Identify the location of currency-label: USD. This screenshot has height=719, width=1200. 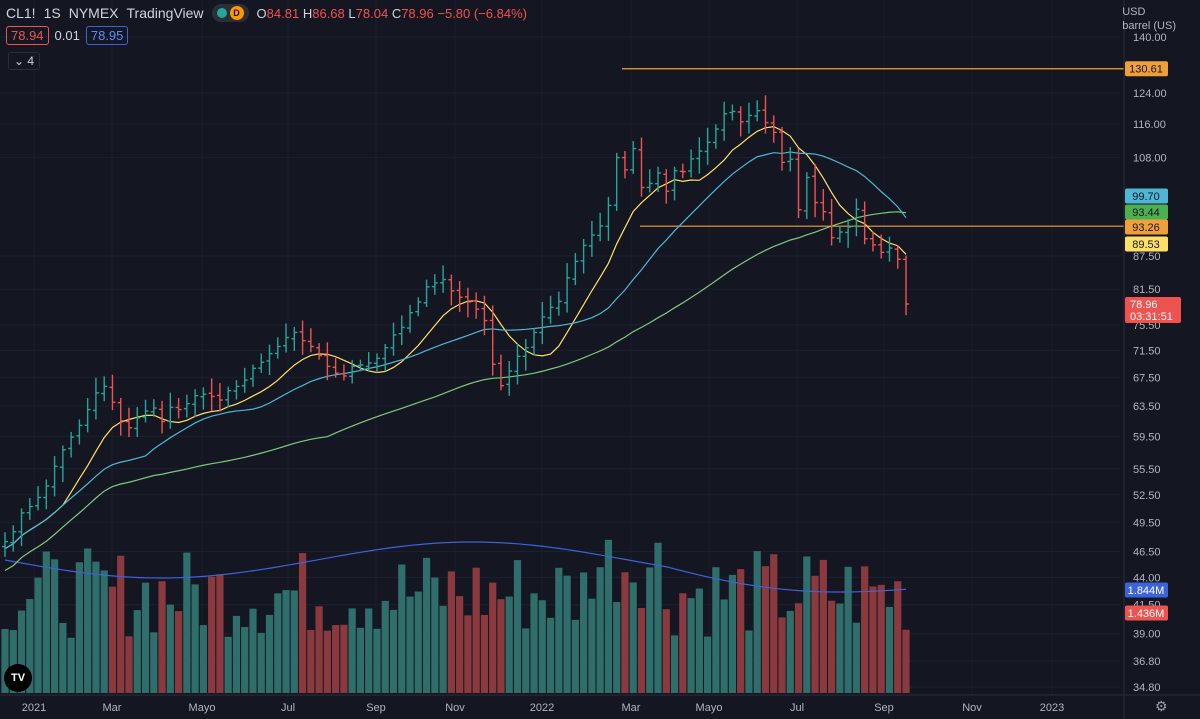
(1134, 12).